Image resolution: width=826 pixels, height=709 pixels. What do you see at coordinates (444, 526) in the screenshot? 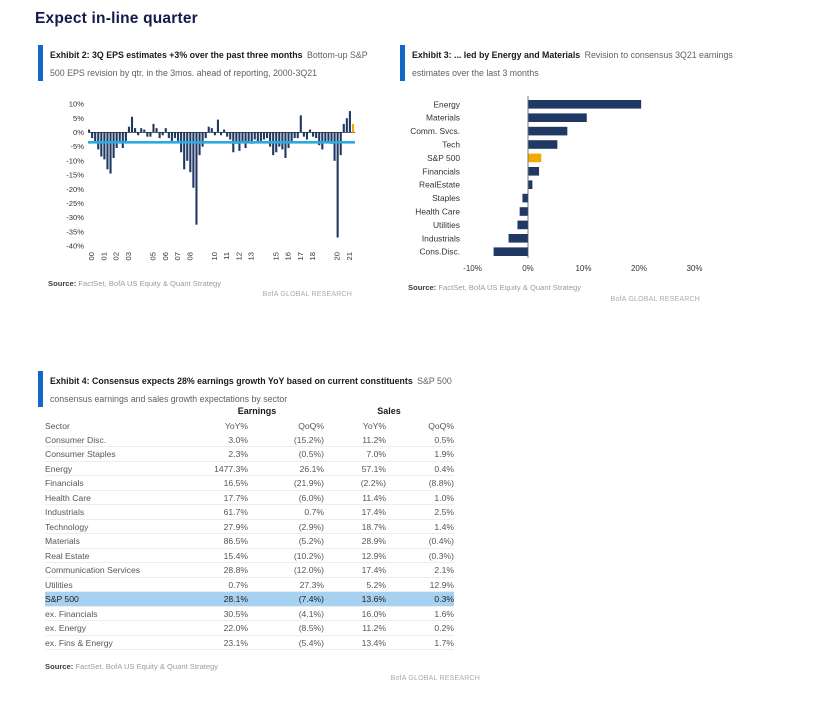
I see `table-cell: 1.4%` at bounding box center [444, 526].